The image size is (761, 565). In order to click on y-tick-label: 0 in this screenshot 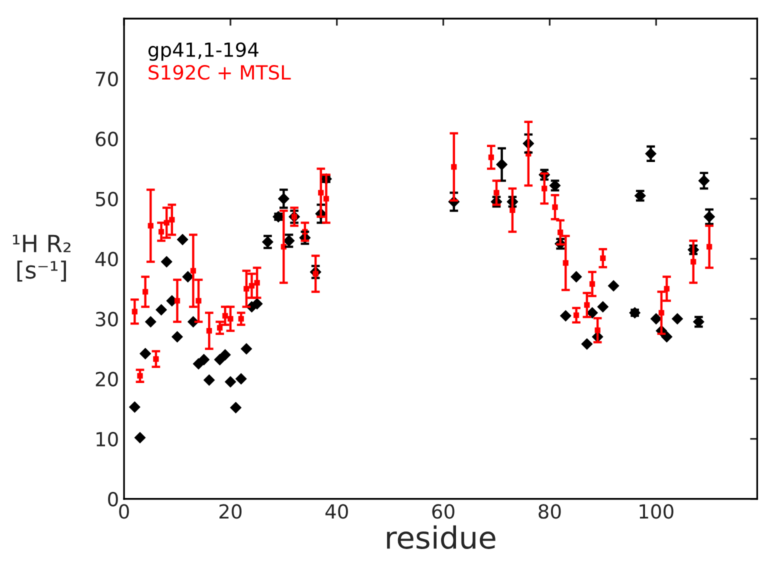, I will do `click(113, 499)`.